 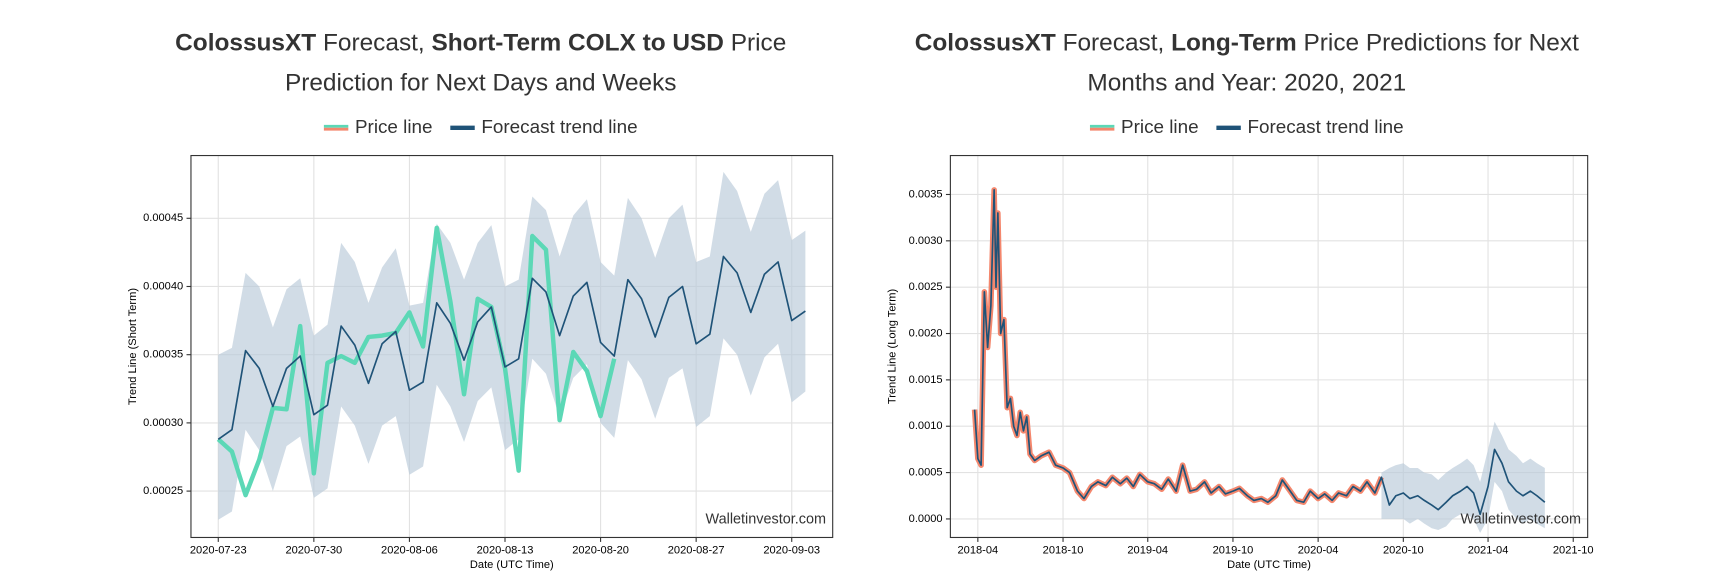 I want to click on x-tick-label: 2021-04, so click(x=1488, y=551).